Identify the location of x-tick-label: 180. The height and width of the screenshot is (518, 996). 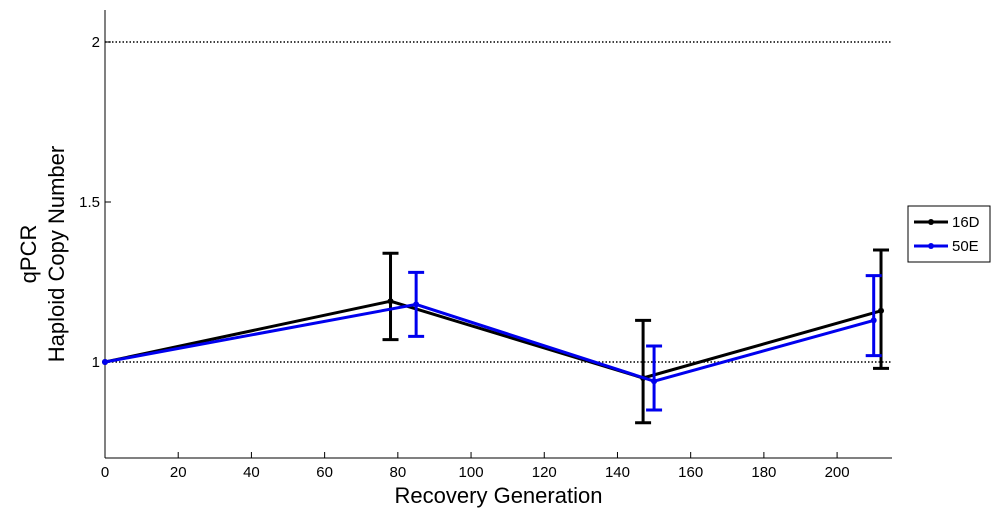
(763, 472).